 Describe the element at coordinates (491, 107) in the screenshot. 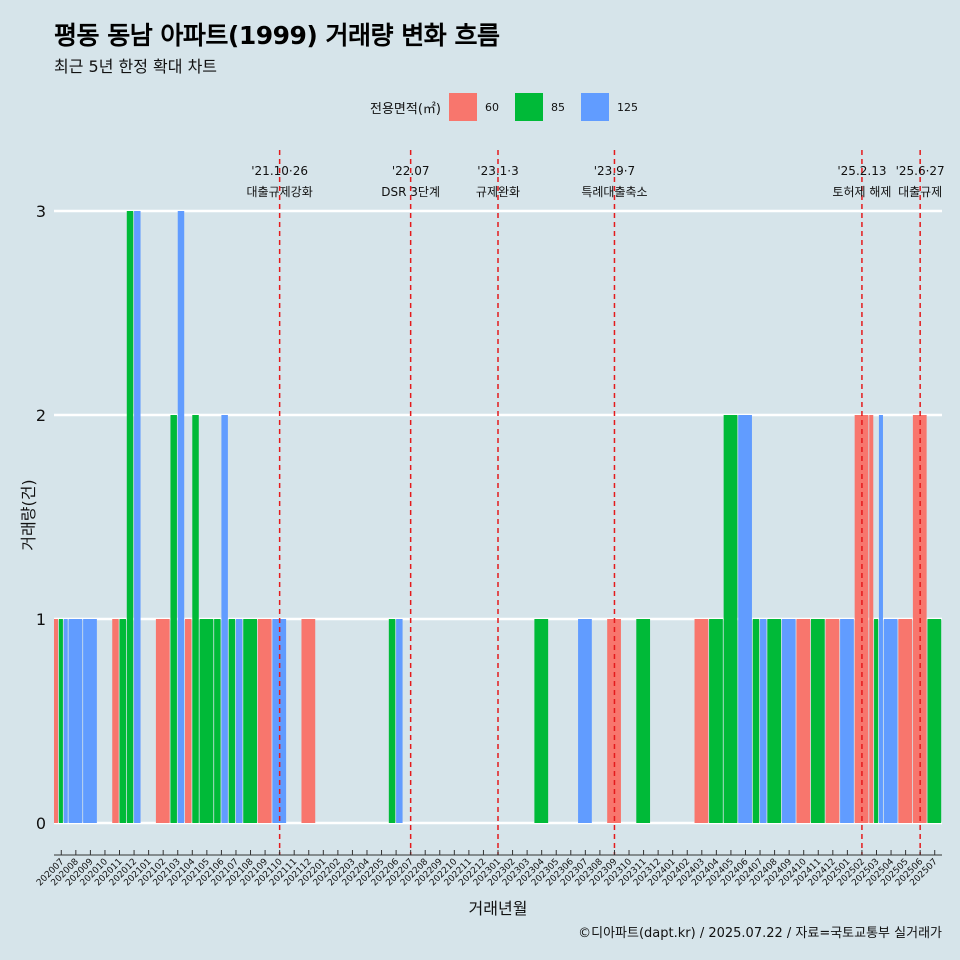

I see `legend-label-60: 60` at that location.